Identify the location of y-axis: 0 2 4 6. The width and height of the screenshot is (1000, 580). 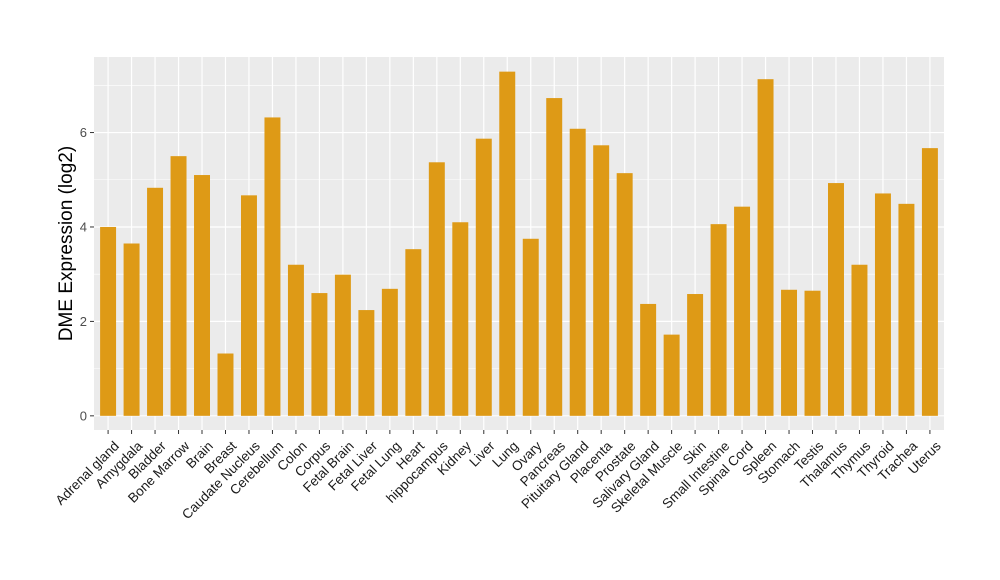
(87, 274).